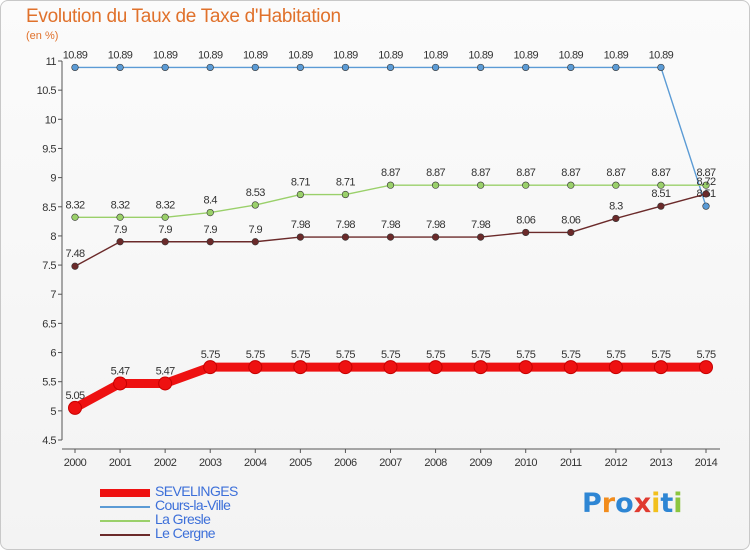  Describe the element at coordinates (120, 463) in the screenshot. I see `x-tick-label: 2001` at that location.